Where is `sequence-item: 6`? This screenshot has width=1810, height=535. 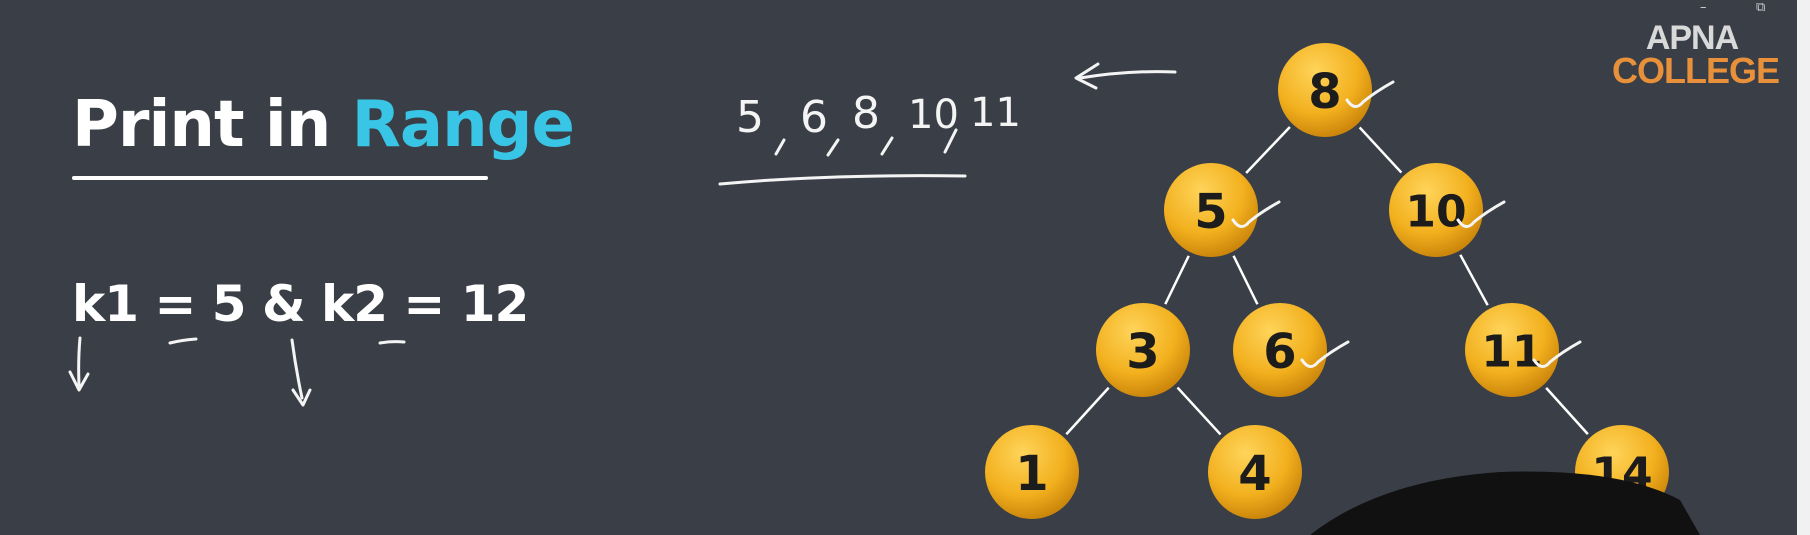
sequence-item: 6 is located at coordinates (814, 117).